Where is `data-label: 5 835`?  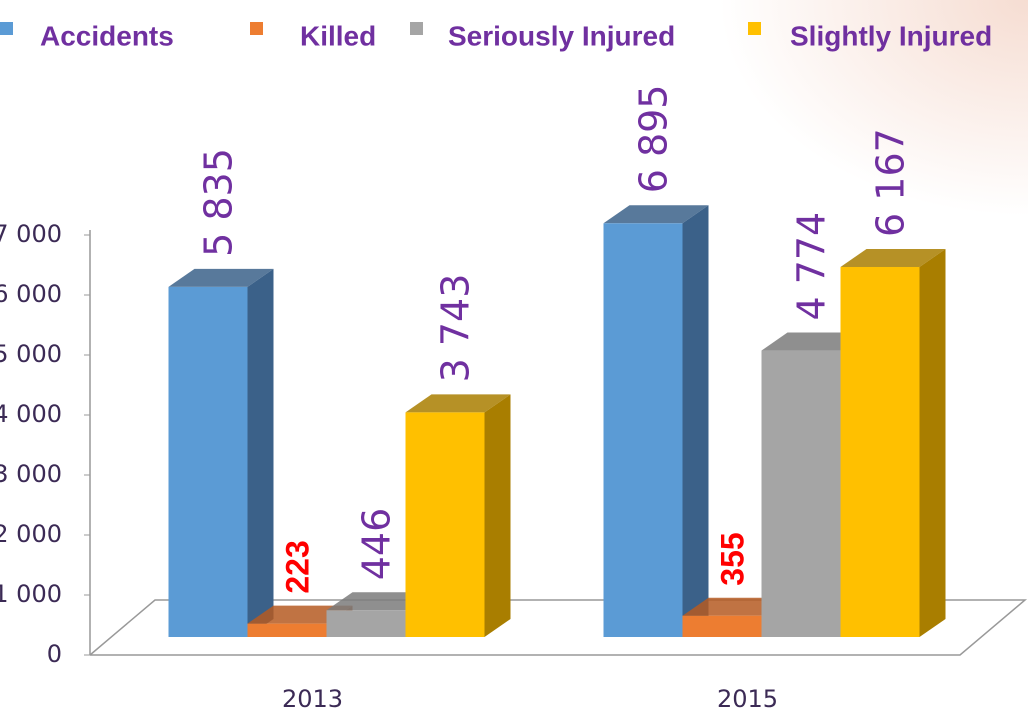
data-label: 5 835 is located at coordinates (219, 202).